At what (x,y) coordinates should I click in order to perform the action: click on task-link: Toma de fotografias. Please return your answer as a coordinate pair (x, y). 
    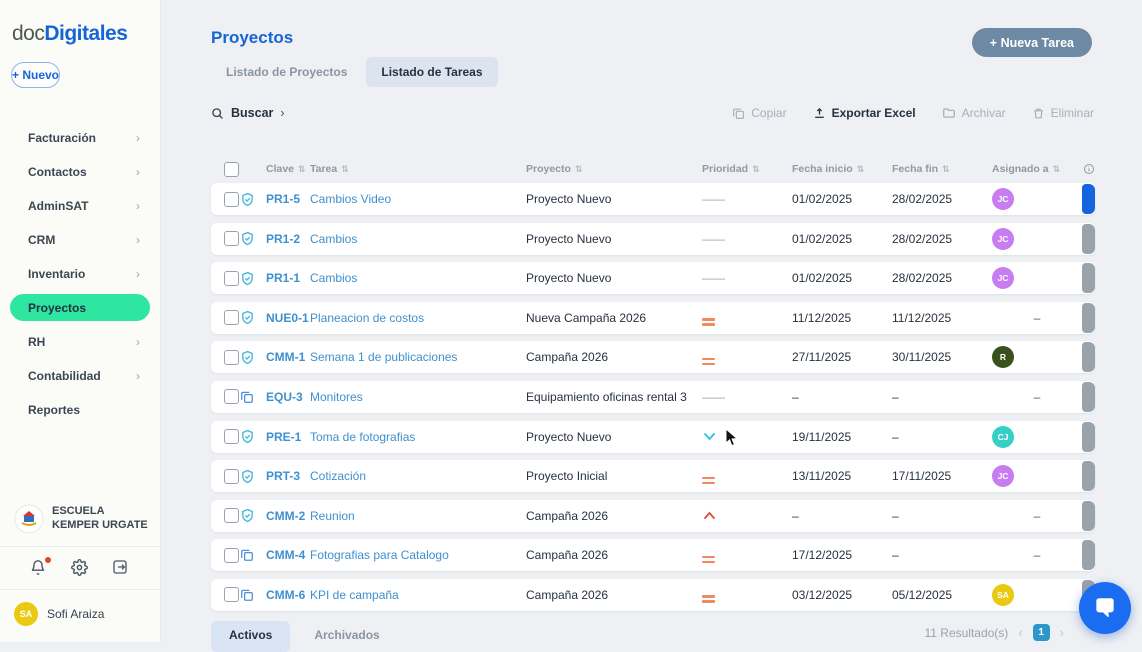
    Looking at the image, I should click on (363, 436).